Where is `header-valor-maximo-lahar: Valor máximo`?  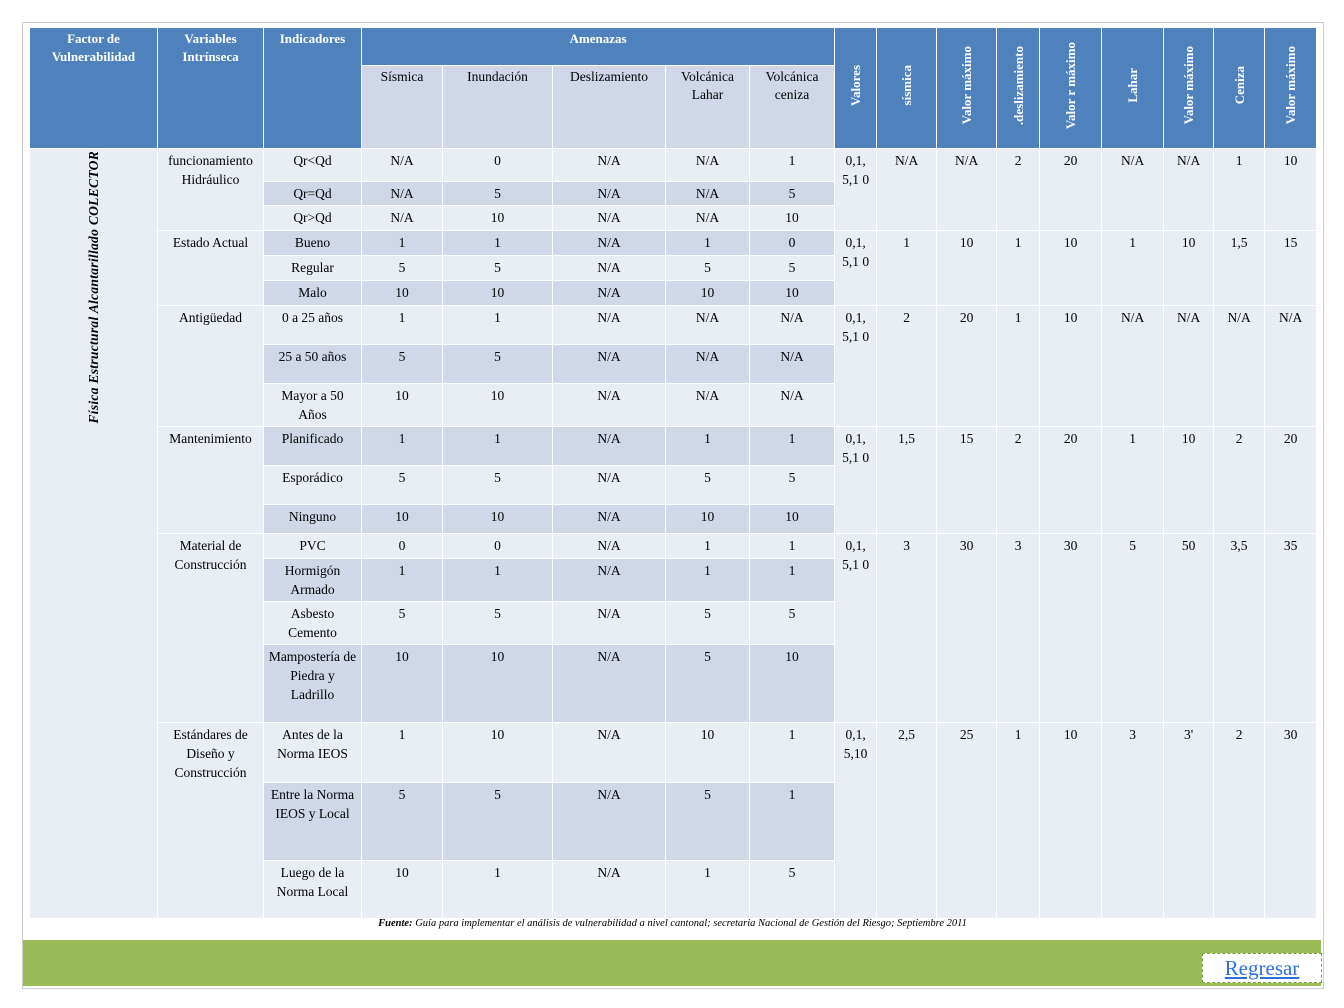
header-valor-maximo-lahar: Valor máximo is located at coordinates (1189, 88).